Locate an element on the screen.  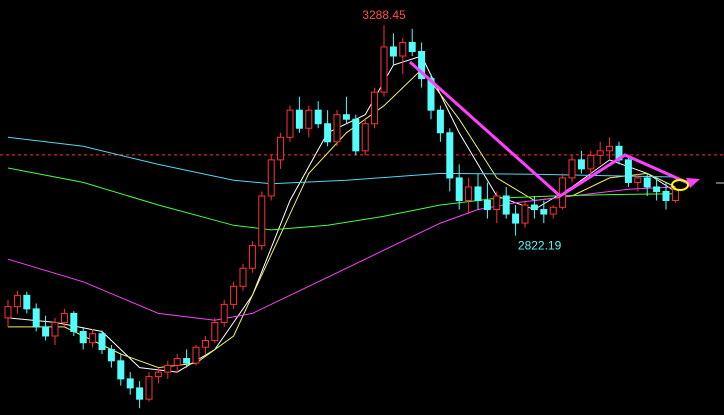
arrow-head is located at coordinates (693, 183).